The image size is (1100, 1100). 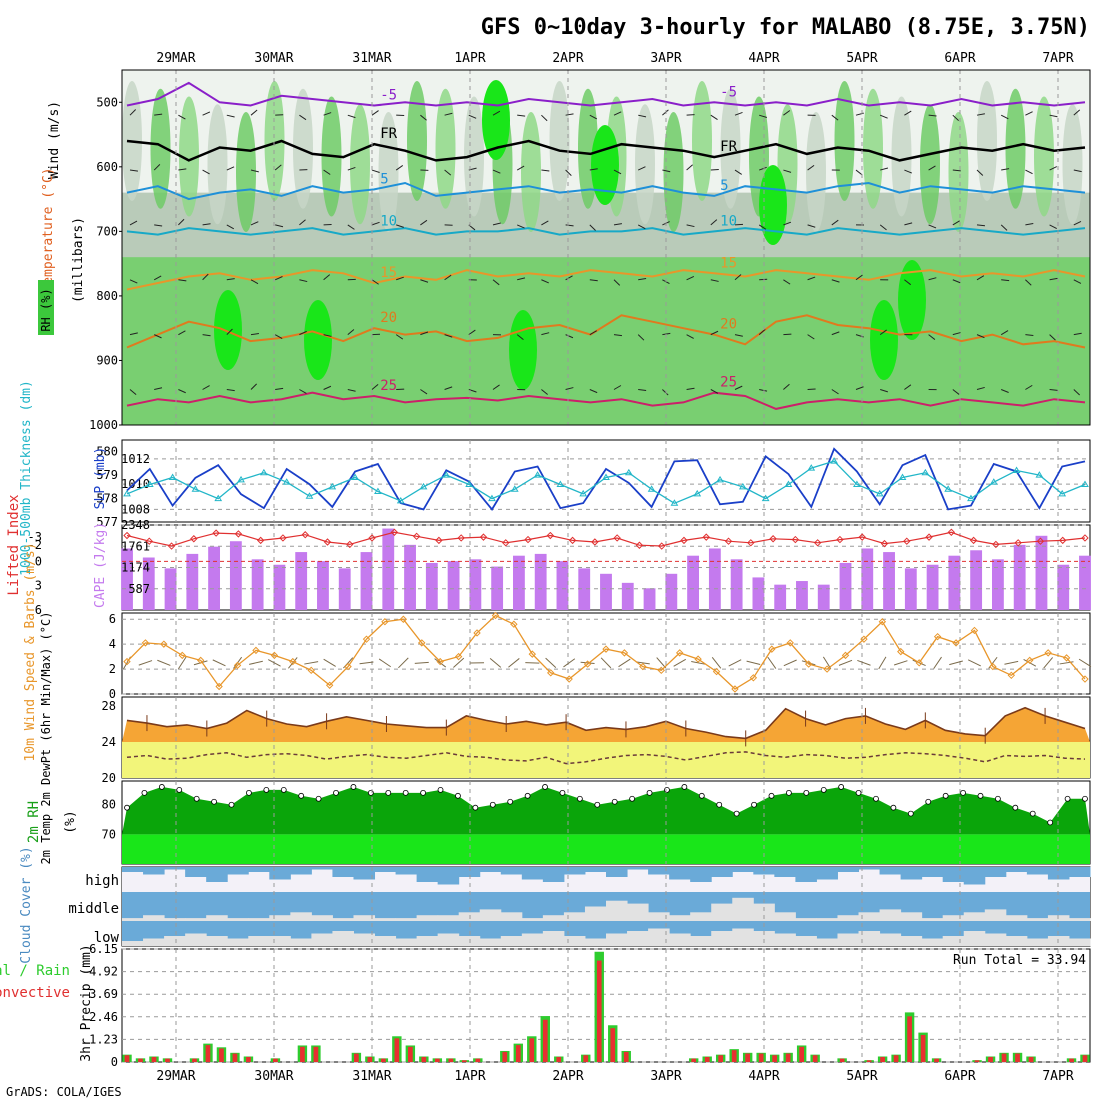 I want to click on date-bottom-6APR: 6APR, so click(x=959, y=1076).